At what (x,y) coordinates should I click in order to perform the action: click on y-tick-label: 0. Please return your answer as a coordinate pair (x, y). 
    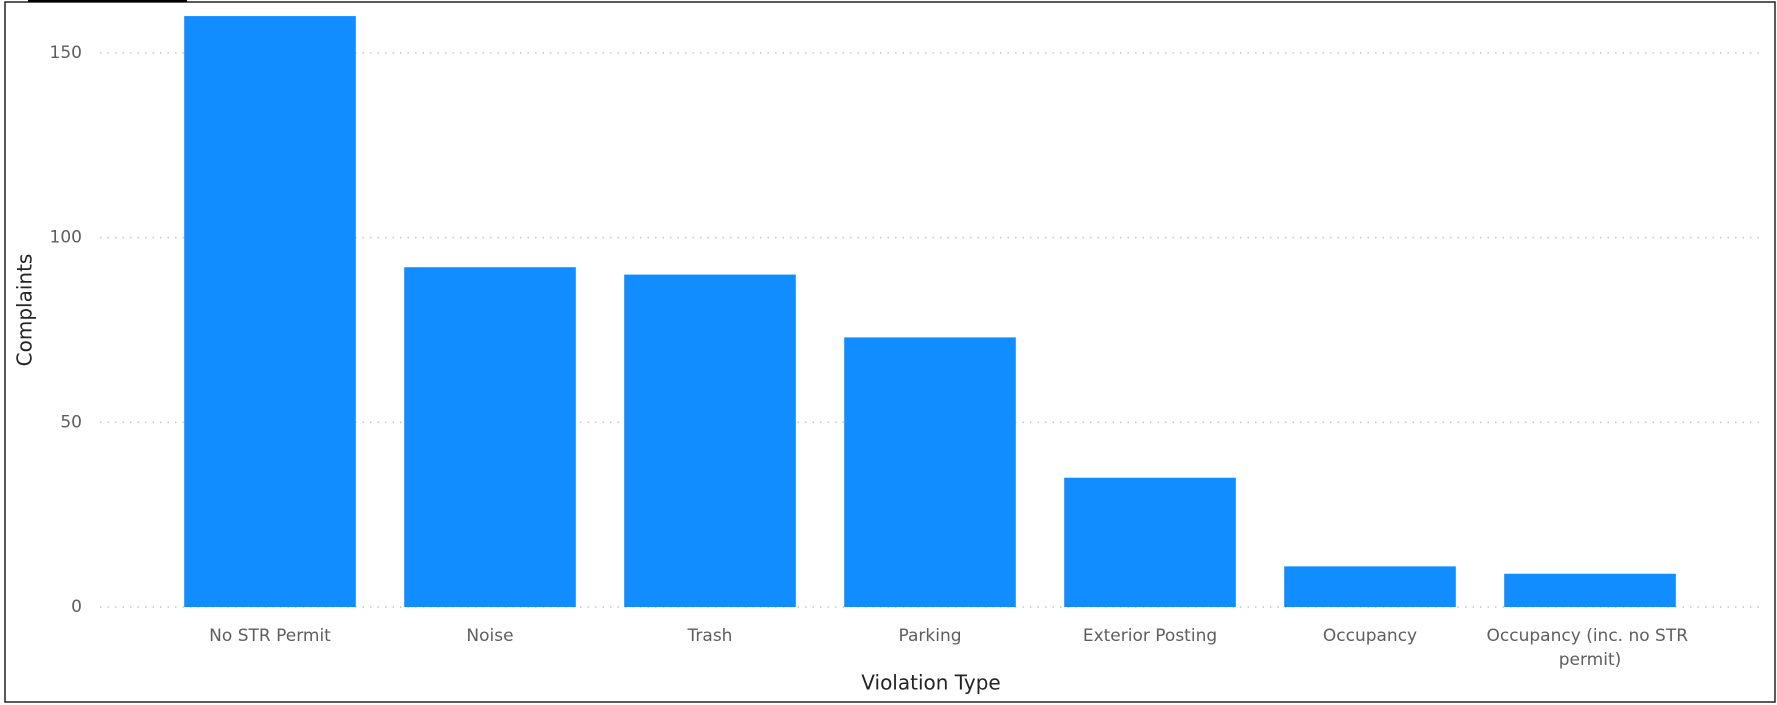
    Looking at the image, I should click on (76, 607).